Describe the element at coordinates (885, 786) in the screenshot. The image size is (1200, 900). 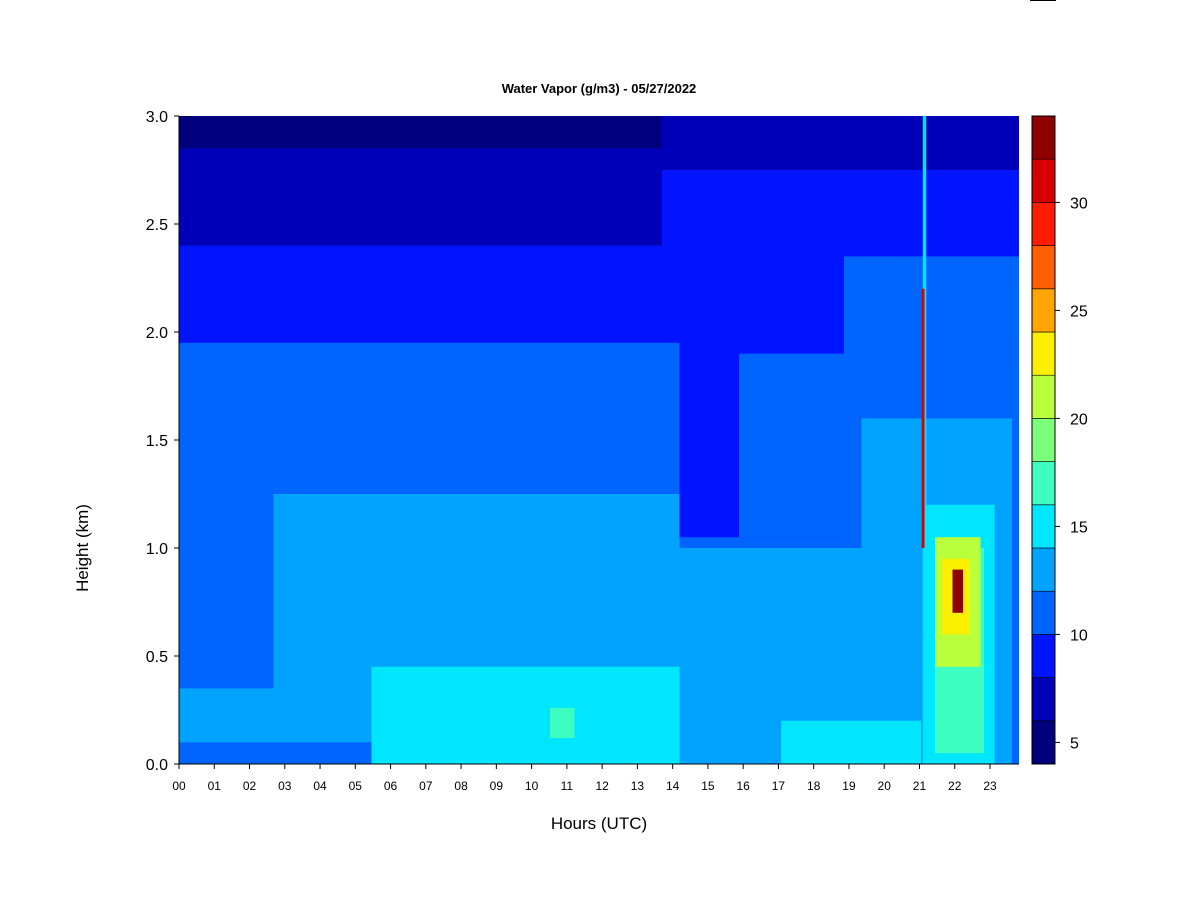
I see `x-tick-label: 20` at that location.